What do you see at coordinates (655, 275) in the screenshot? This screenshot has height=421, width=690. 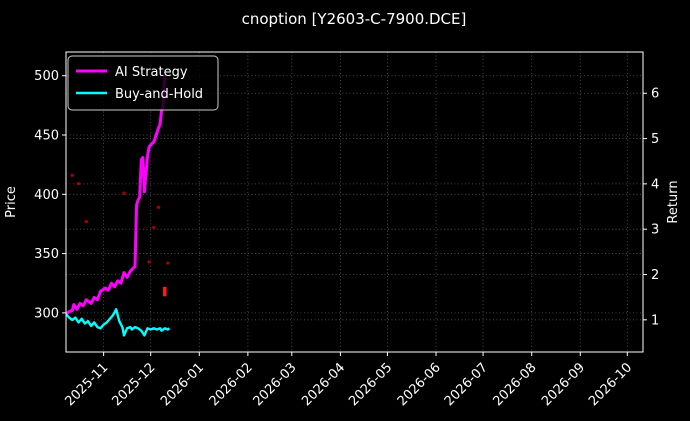 I see `return-tick-label: 2` at bounding box center [655, 275].